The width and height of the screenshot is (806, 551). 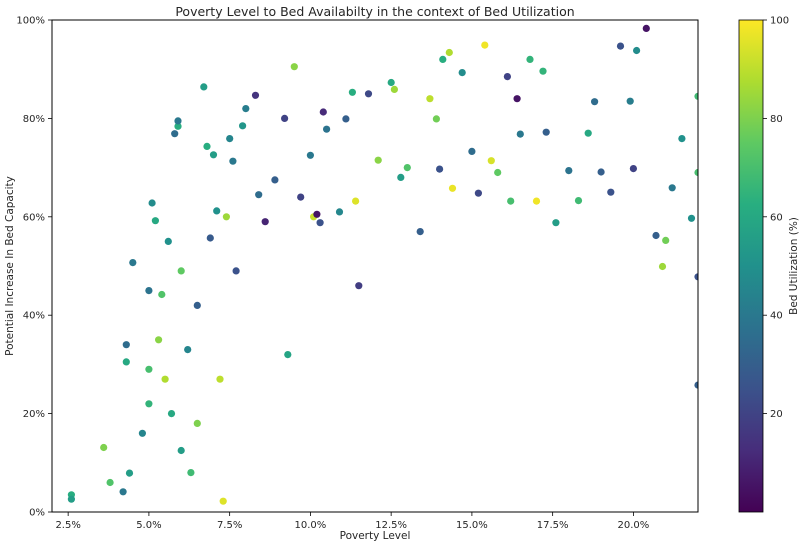 What do you see at coordinates (776, 217) in the screenshot?
I see `colorbar-tick-label: 60` at bounding box center [776, 217].